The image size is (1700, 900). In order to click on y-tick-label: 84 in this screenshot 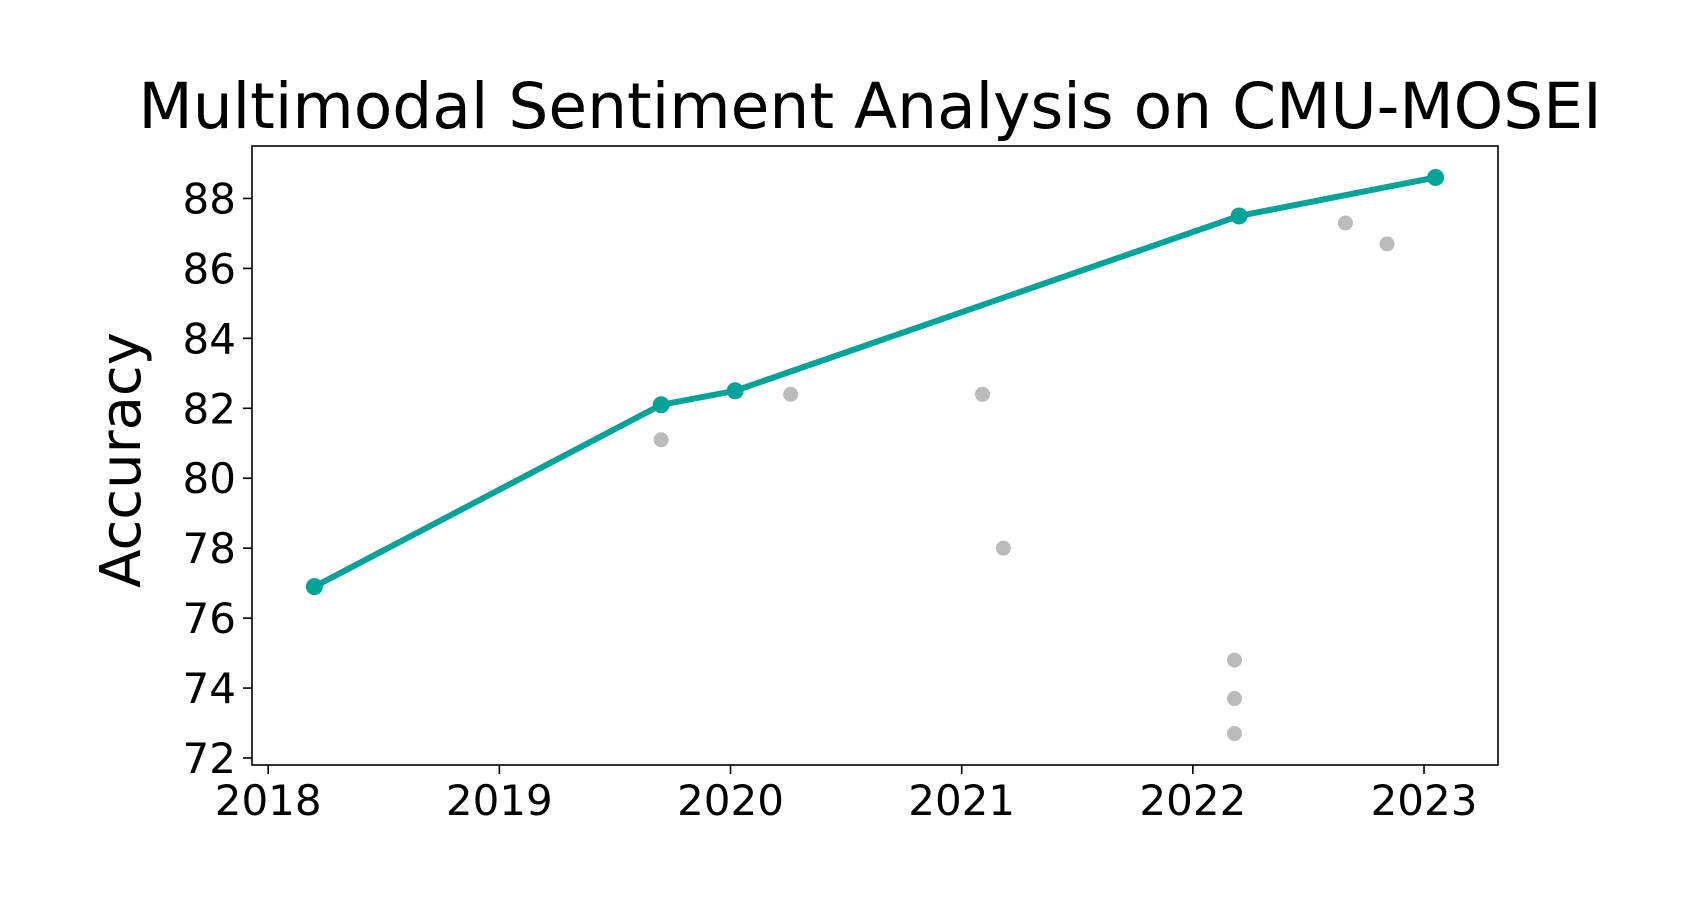, I will do `click(209, 338)`.